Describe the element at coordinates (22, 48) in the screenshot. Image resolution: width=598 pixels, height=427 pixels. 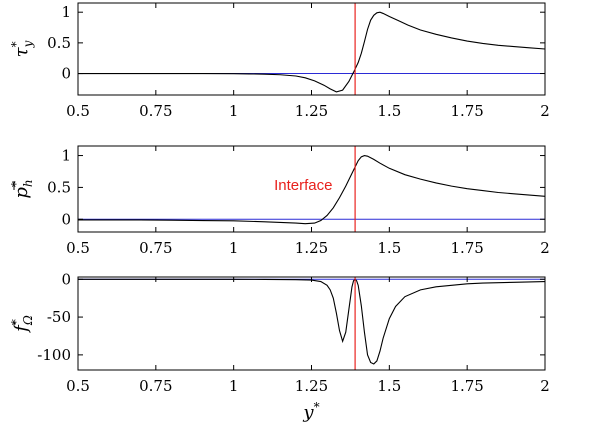
I see `y-axis-label: τ*y` at that location.